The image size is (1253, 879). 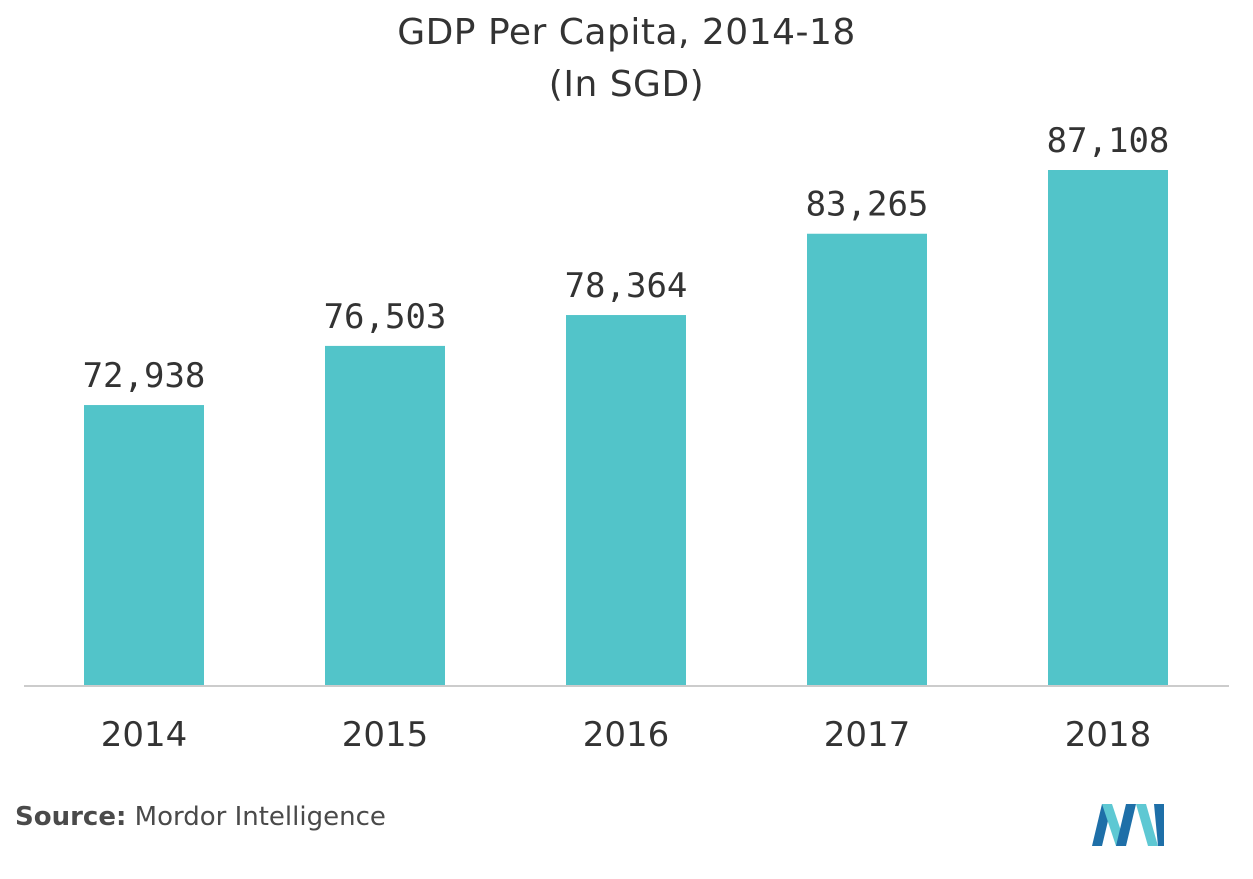 I want to click on data-label-2014: 72,938, so click(x=144, y=376).